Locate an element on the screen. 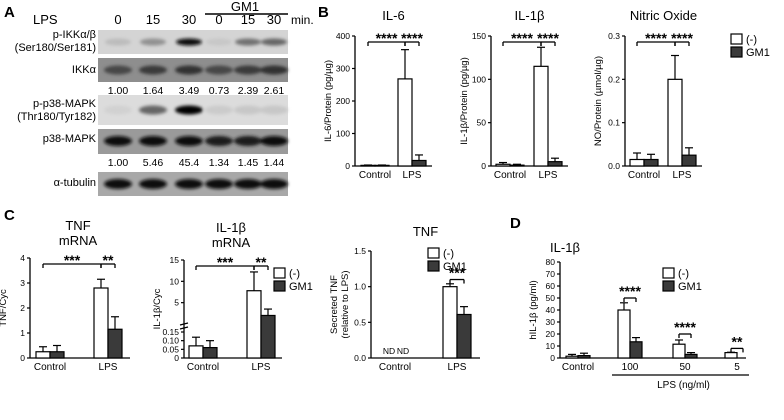  y-axis-label: IL-1β/Cyc is located at coordinates (157, 308).